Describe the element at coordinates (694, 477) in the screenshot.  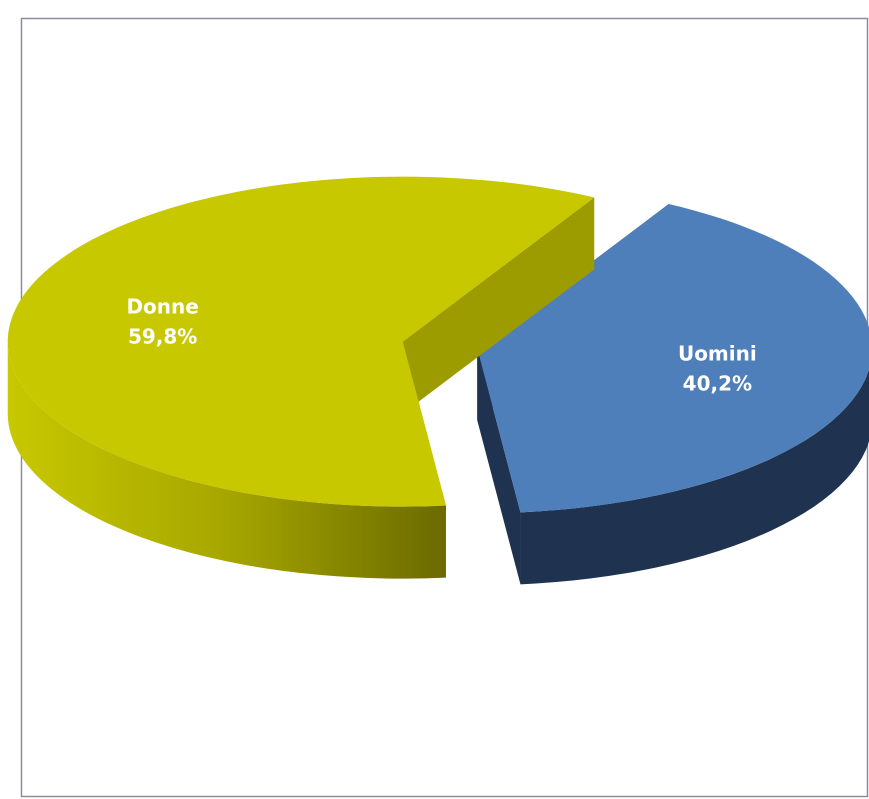
I see `pie-slice-uomini-side` at that location.